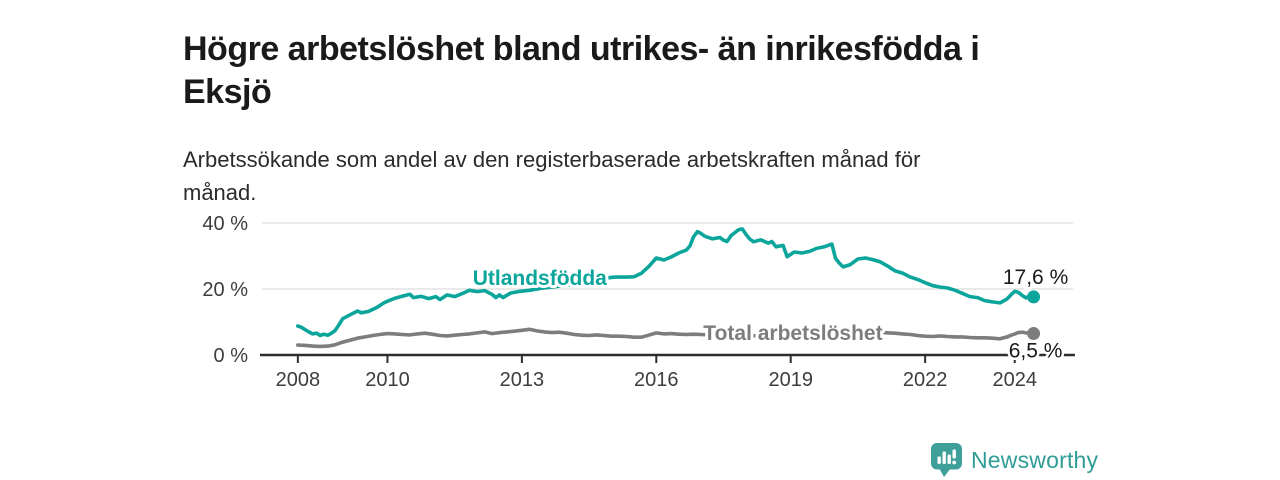 This screenshot has width=1280, height=480. Describe the element at coordinates (656, 380) in the screenshot. I see `x-tick-label: 2016` at that location.